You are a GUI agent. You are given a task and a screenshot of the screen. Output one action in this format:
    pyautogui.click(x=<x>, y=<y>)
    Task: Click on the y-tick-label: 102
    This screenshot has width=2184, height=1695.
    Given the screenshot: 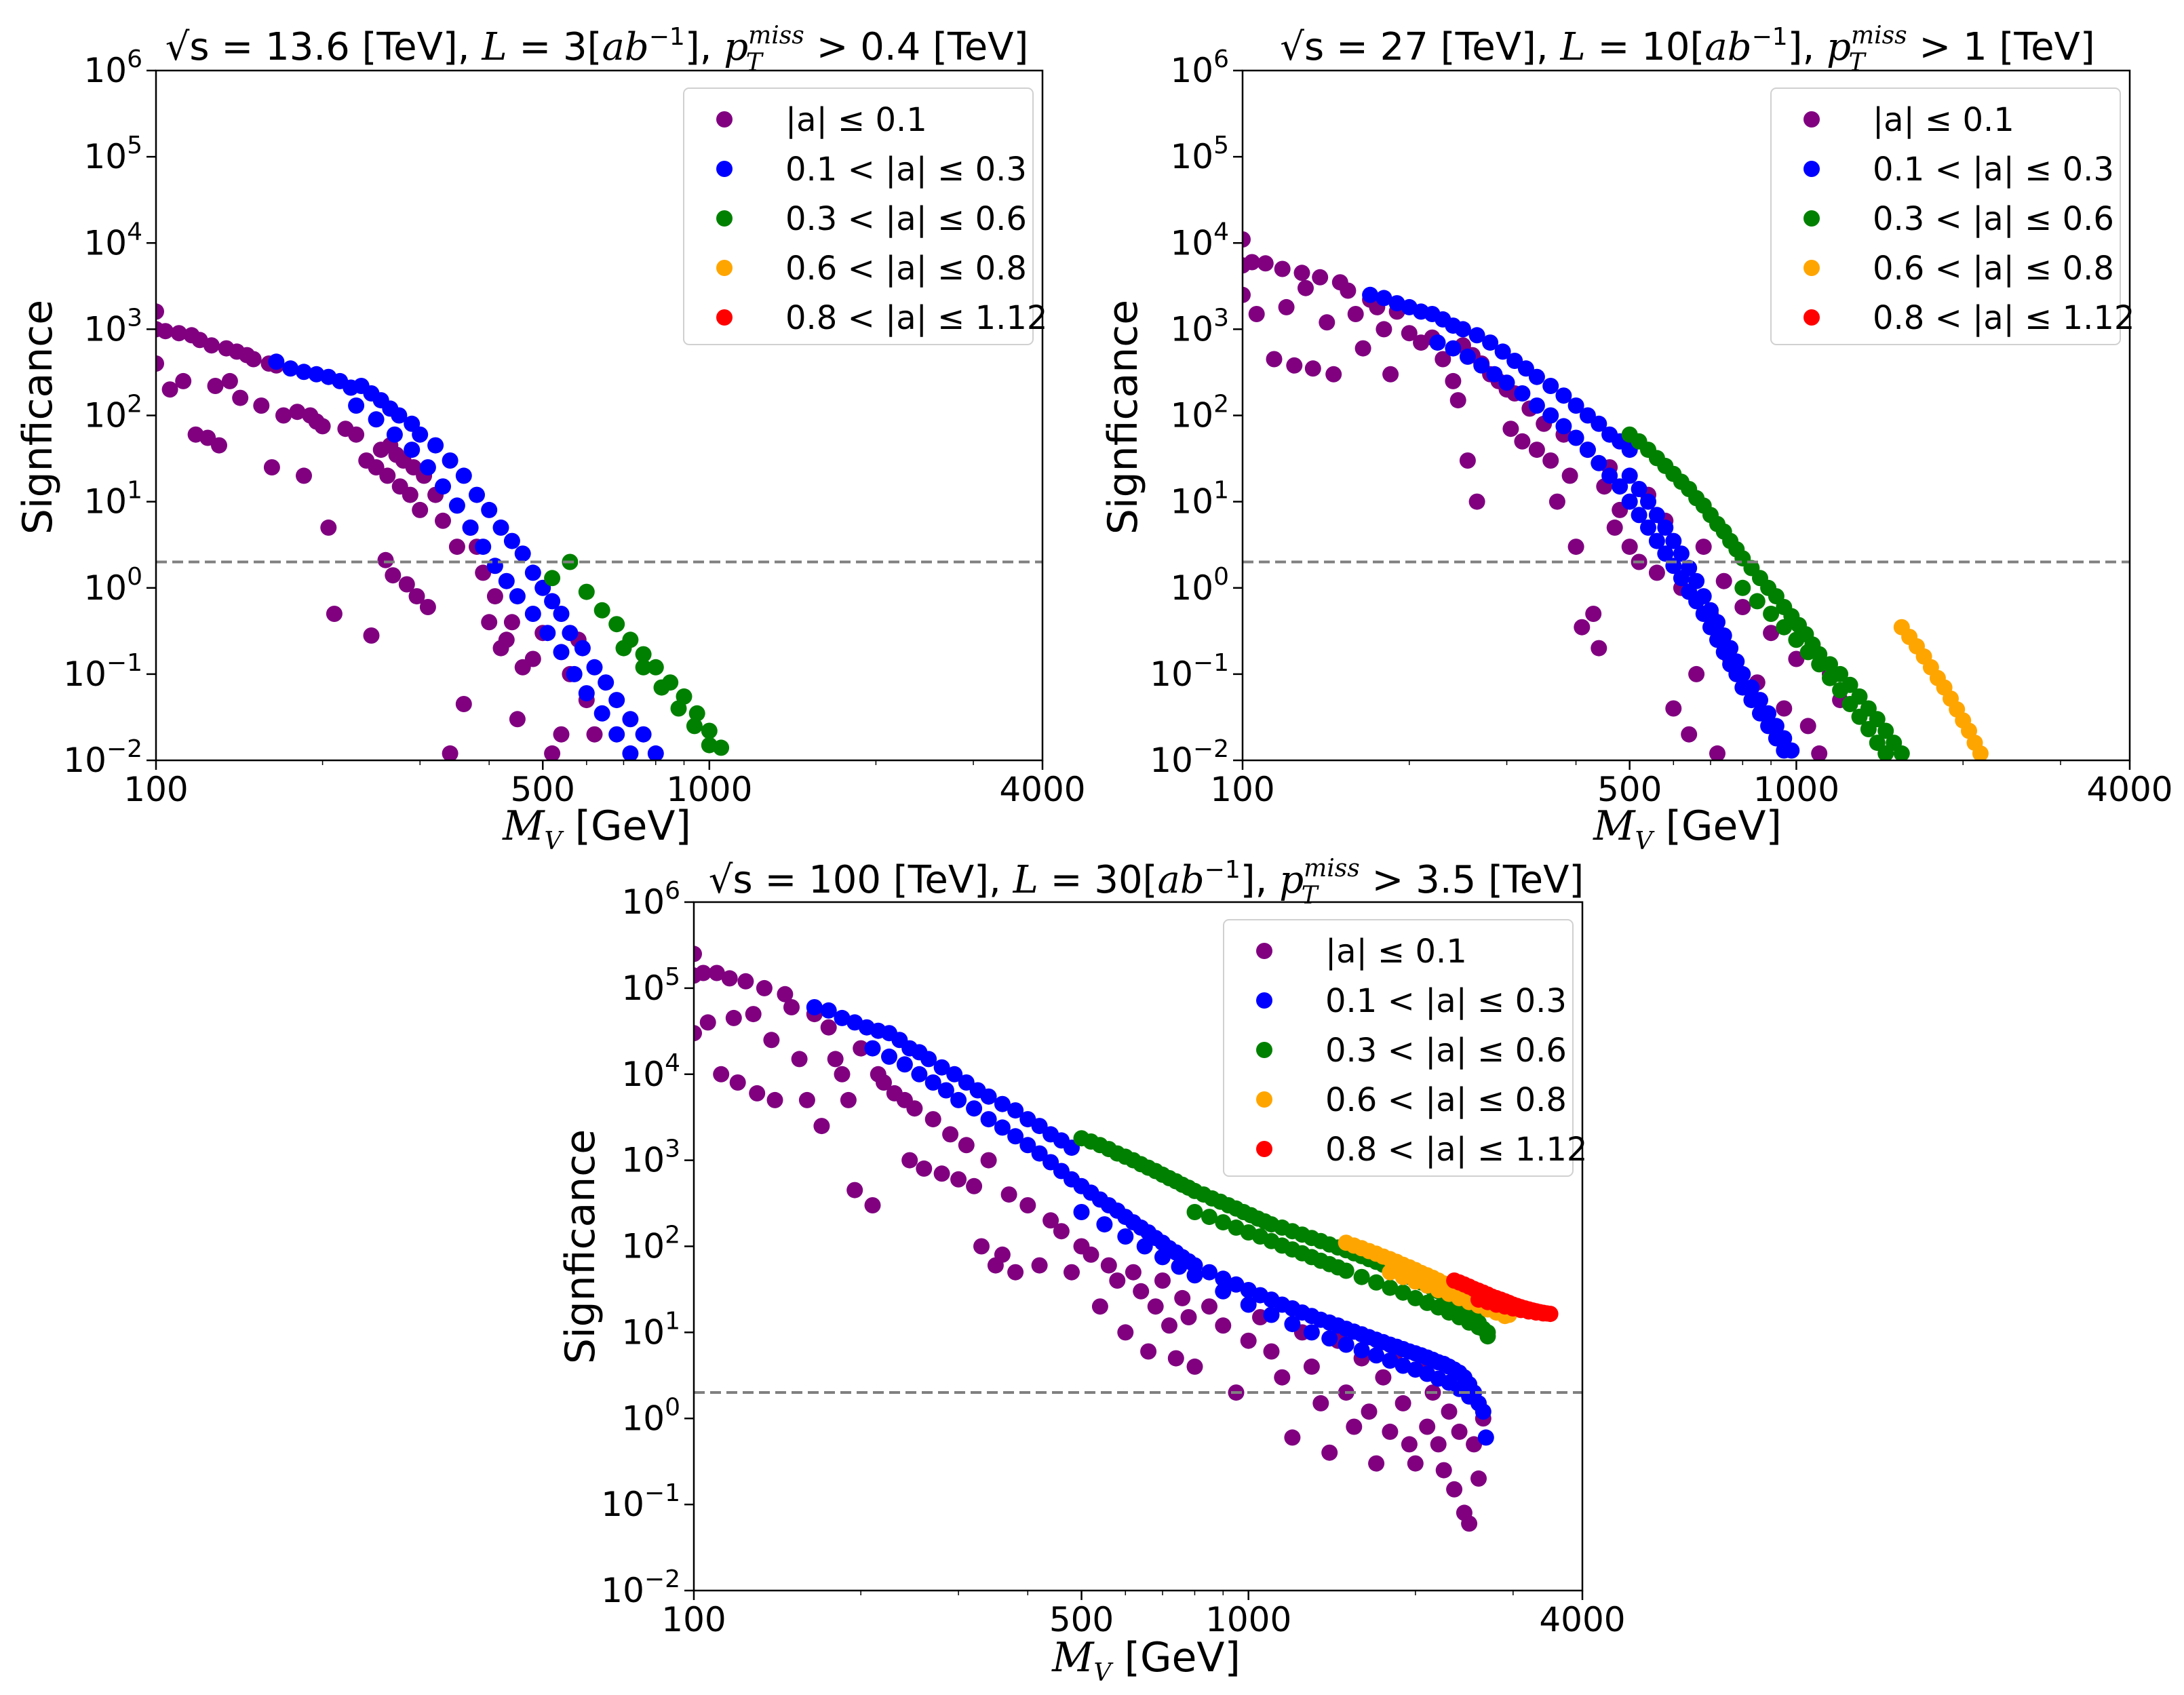 What is the action you would take?
    pyautogui.click(x=112, y=413)
    